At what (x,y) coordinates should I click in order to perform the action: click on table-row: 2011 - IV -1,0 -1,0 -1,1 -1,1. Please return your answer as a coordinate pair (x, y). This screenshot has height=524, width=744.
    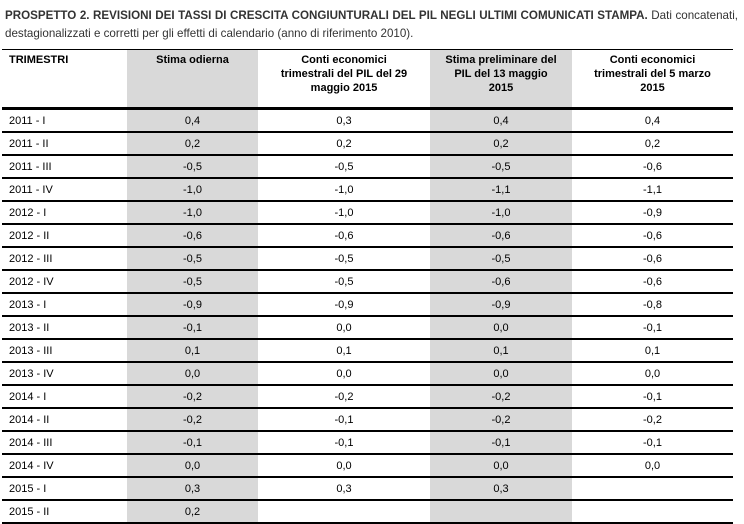
    Looking at the image, I should click on (367, 190).